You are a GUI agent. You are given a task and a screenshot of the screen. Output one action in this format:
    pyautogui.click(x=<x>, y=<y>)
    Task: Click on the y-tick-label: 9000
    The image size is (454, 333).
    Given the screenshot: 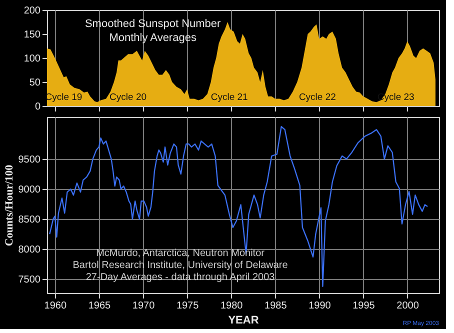 What is the action you would take?
    pyautogui.click(x=29, y=190)
    